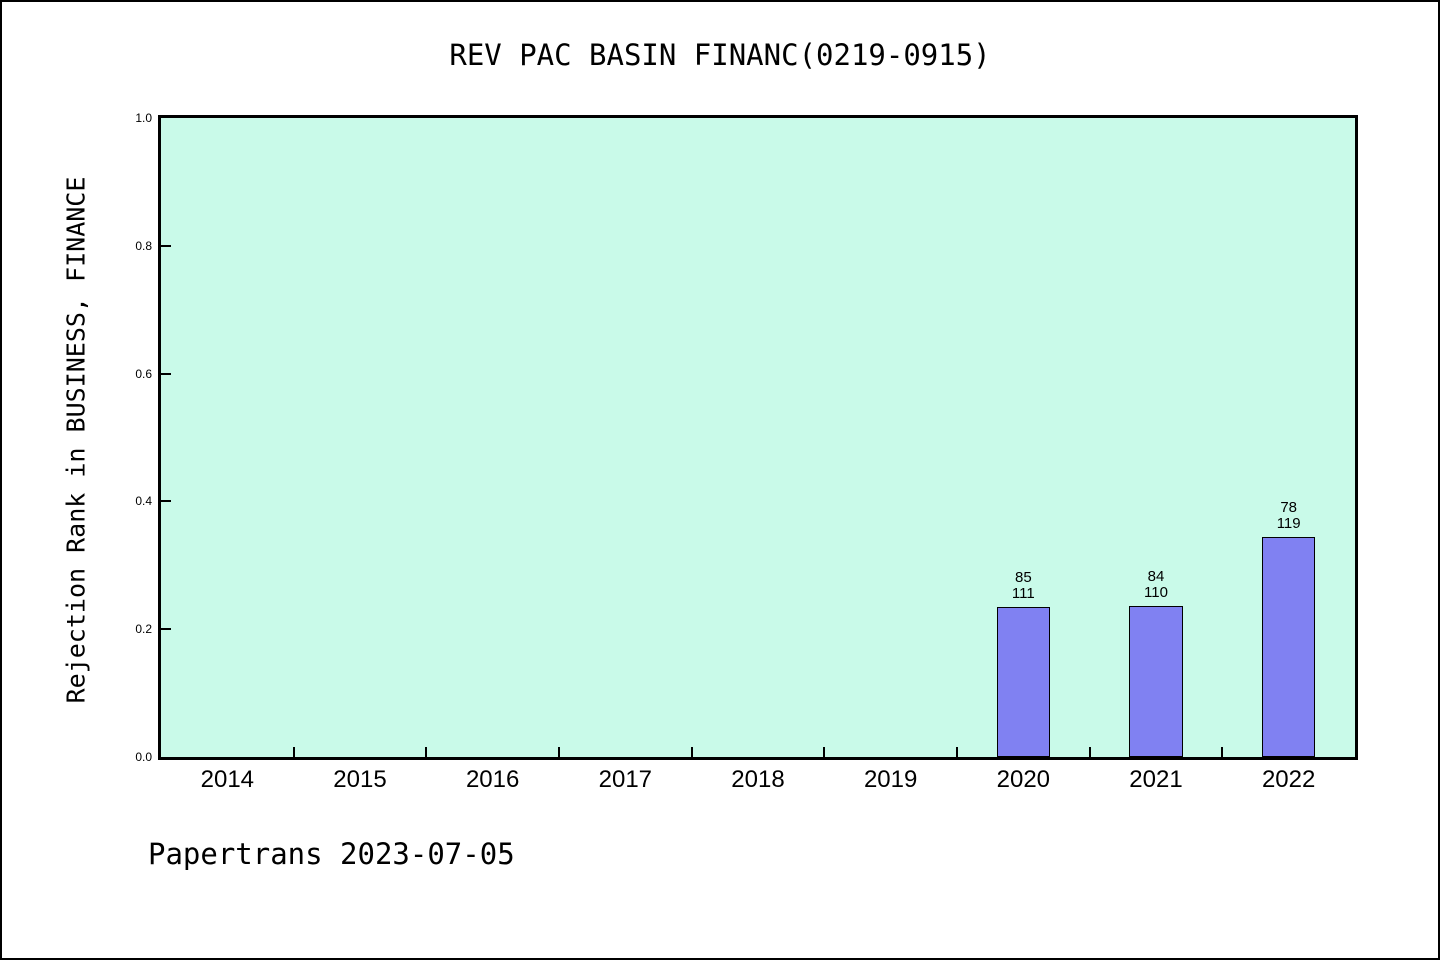 Image resolution: width=1440 pixels, height=960 pixels. What do you see at coordinates (758, 779) in the screenshot?
I see `x-tick-label-2018: 2018` at bounding box center [758, 779].